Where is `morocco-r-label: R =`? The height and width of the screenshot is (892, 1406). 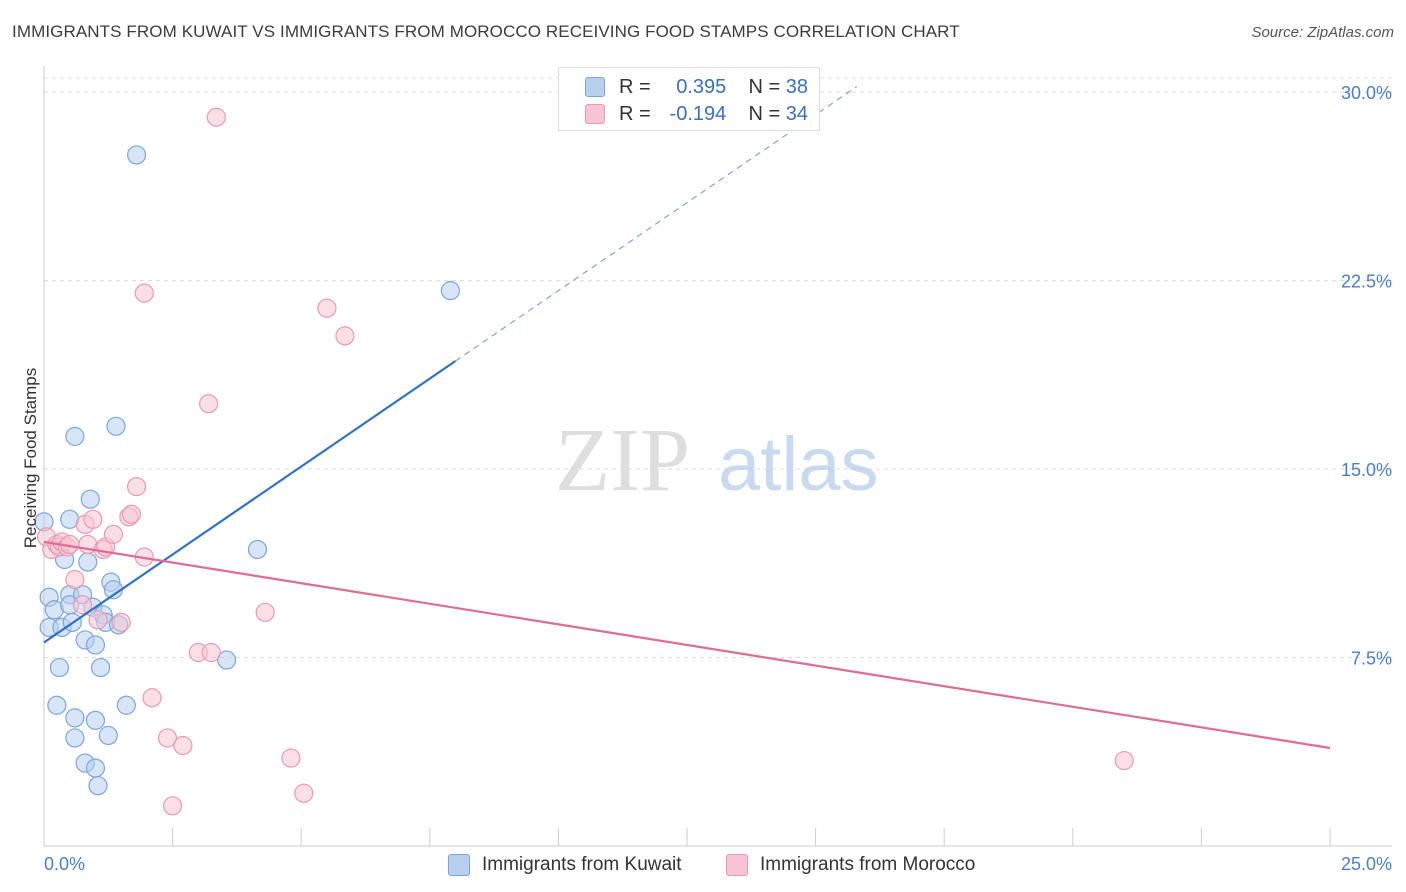 morocco-r-label: R = is located at coordinates (635, 113).